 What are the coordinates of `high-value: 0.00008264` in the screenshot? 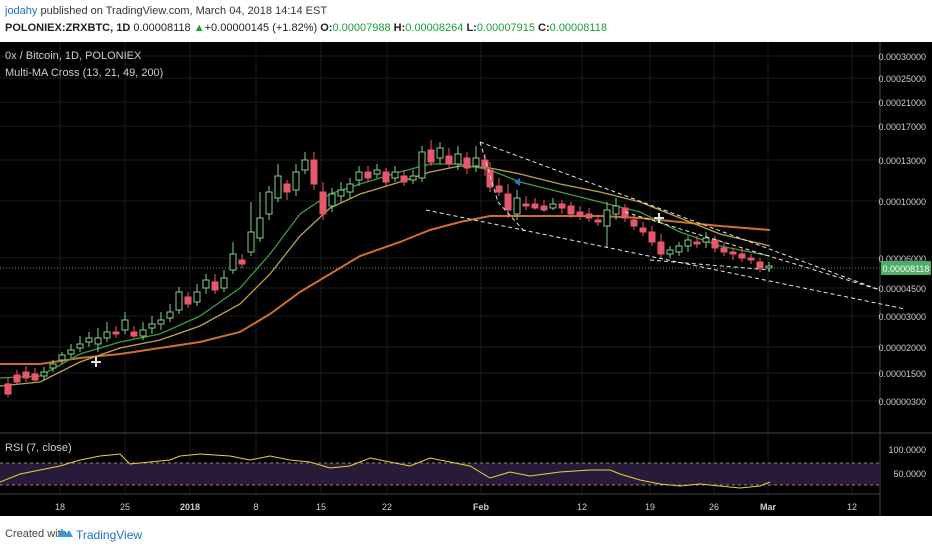 It's located at (434, 28).